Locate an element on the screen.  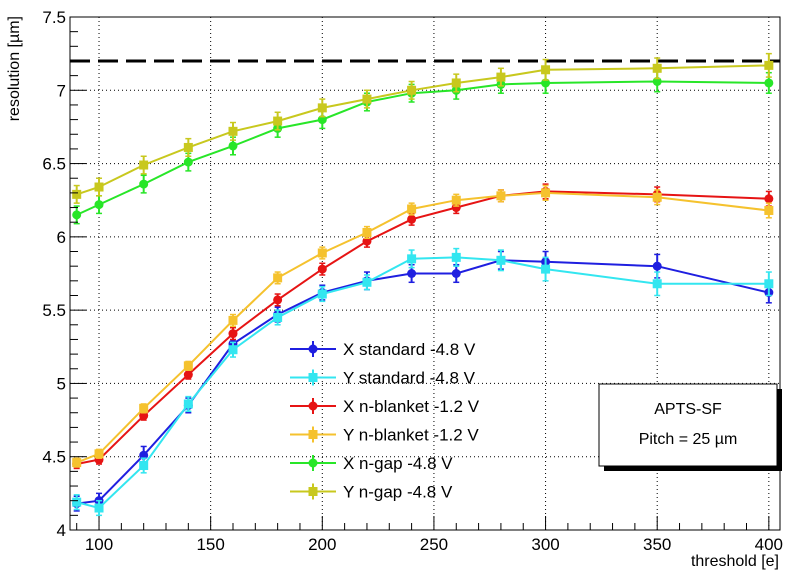
y-tick-label: 7.5 is located at coordinates (54, 17).